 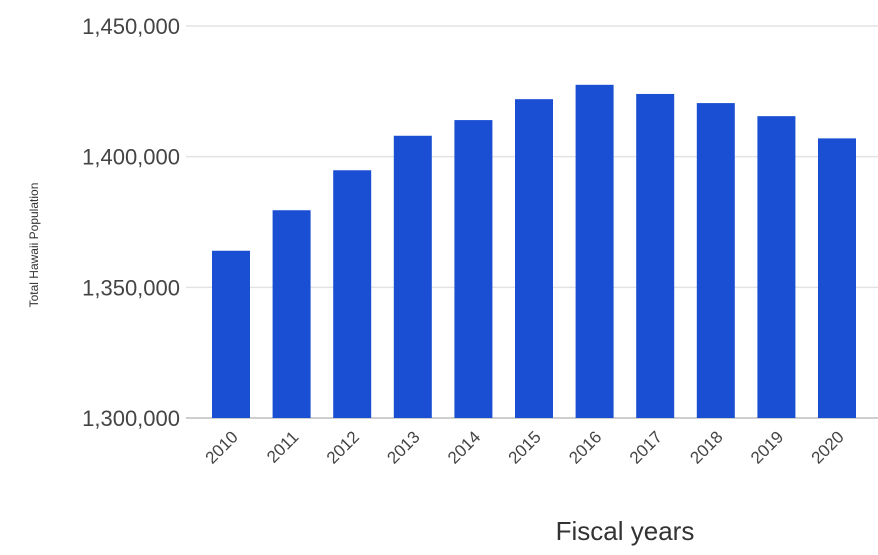 I want to click on y-axis-title: Total Hawaii Population, so click(x=34, y=245).